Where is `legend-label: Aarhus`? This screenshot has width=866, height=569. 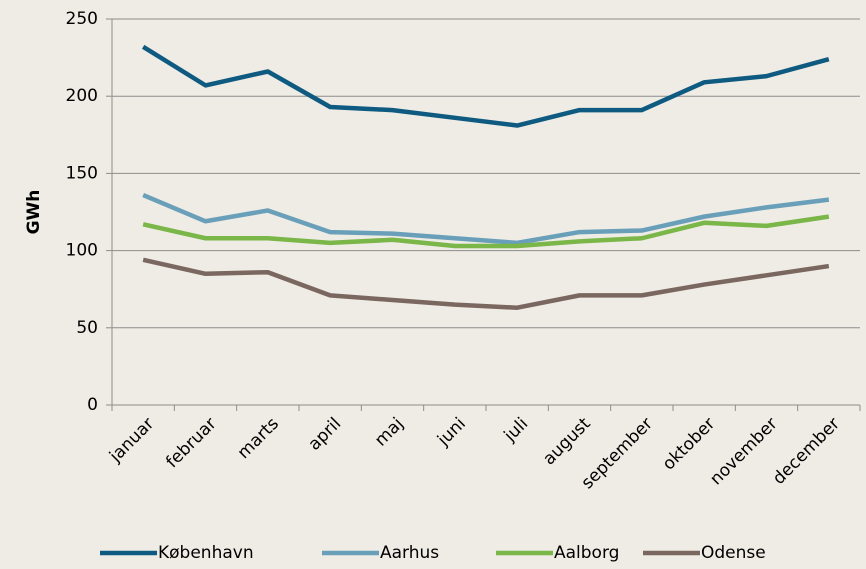
legend-label: Aarhus is located at coordinates (409, 553).